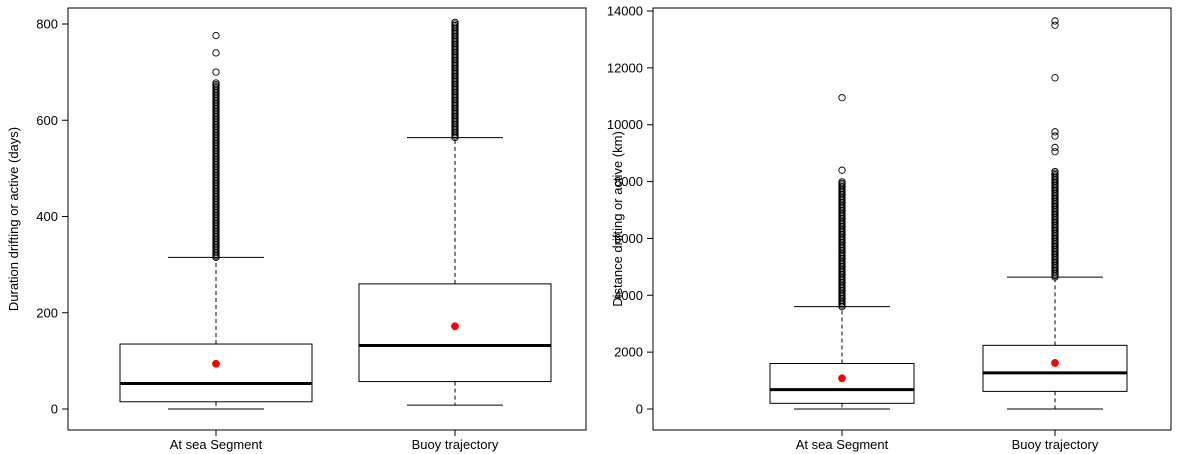 Image resolution: width=1190 pixels, height=454 pixels. Describe the element at coordinates (625, 11) in the screenshot. I see `y-tick-label: 14000` at that location.